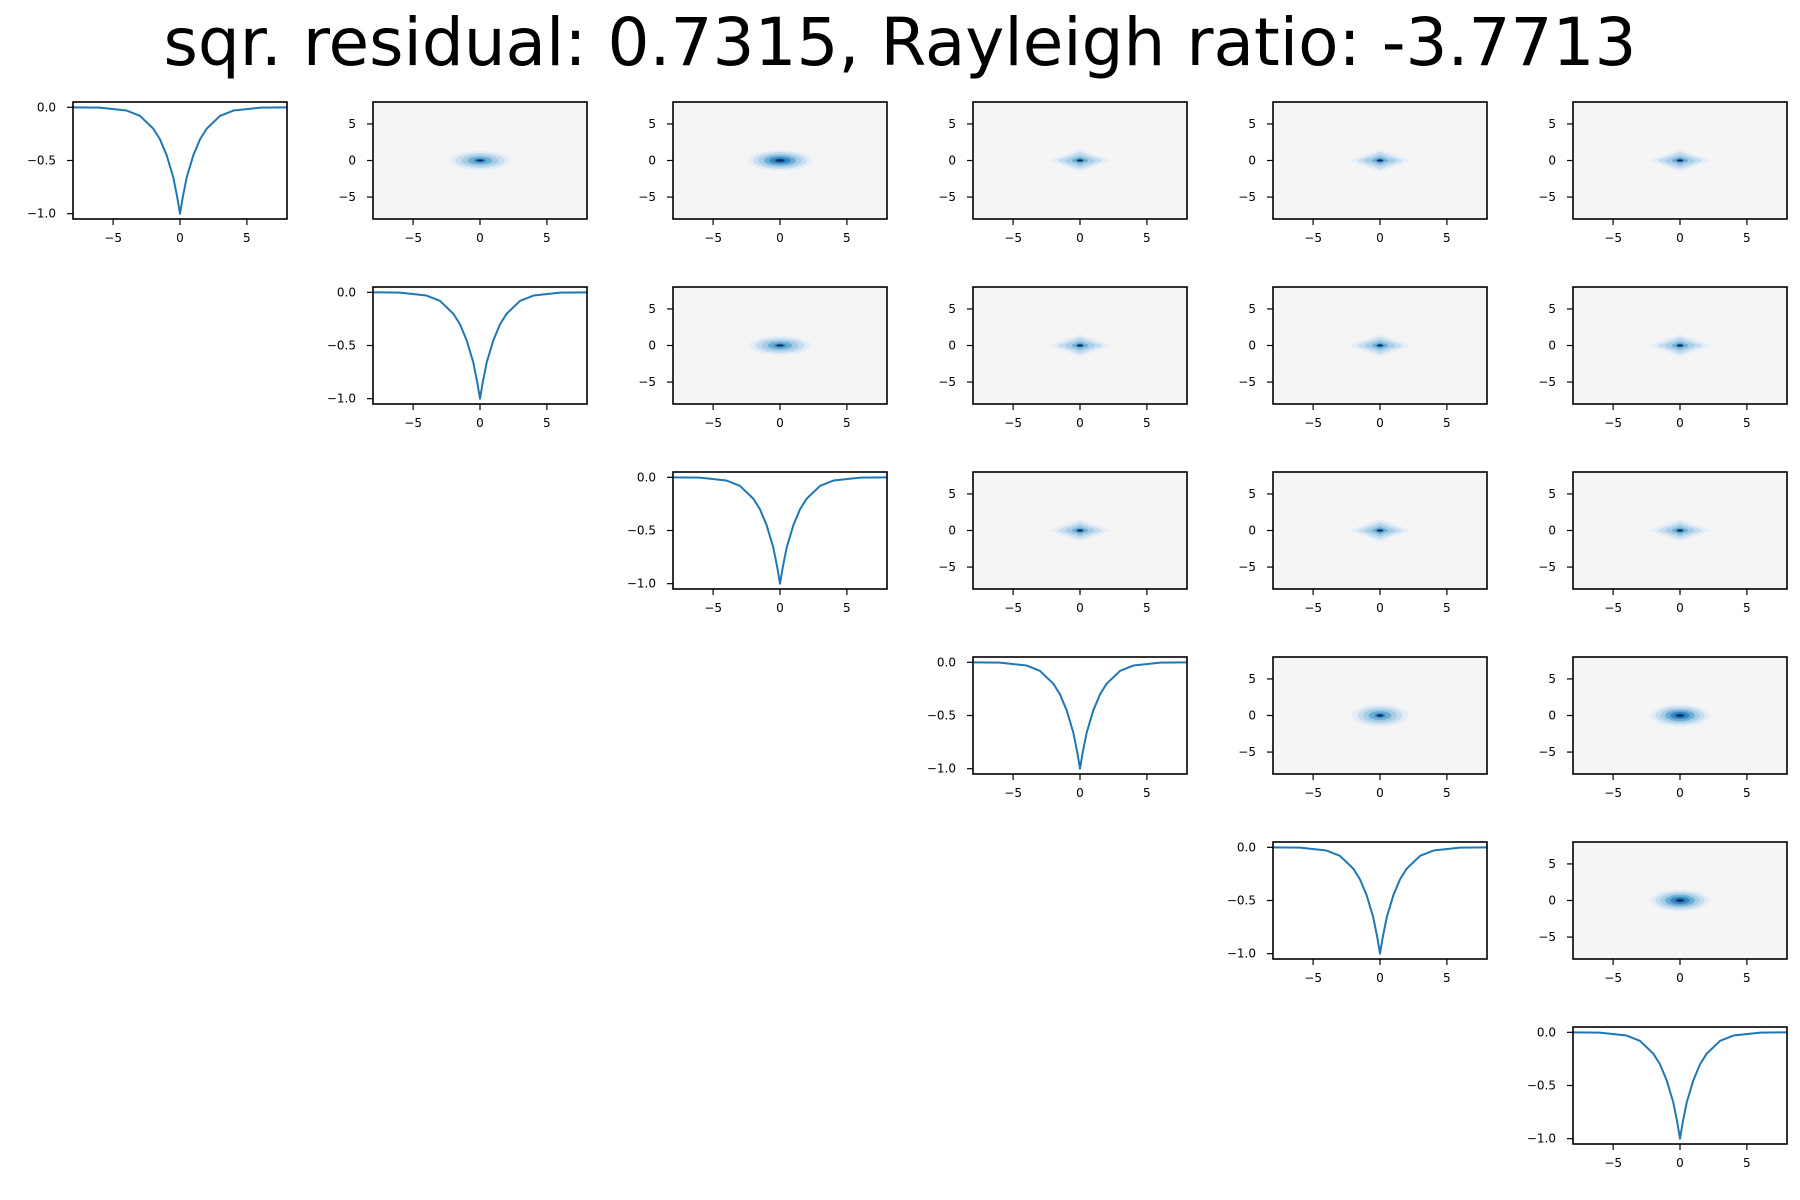 Image resolution: width=1800 pixels, height=1200 pixels. What do you see at coordinates (457, 357) in the screenshot?
I see `subplot-r1-c1: −5 0 5 0.0 −0.5 −1.0` at bounding box center [457, 357].